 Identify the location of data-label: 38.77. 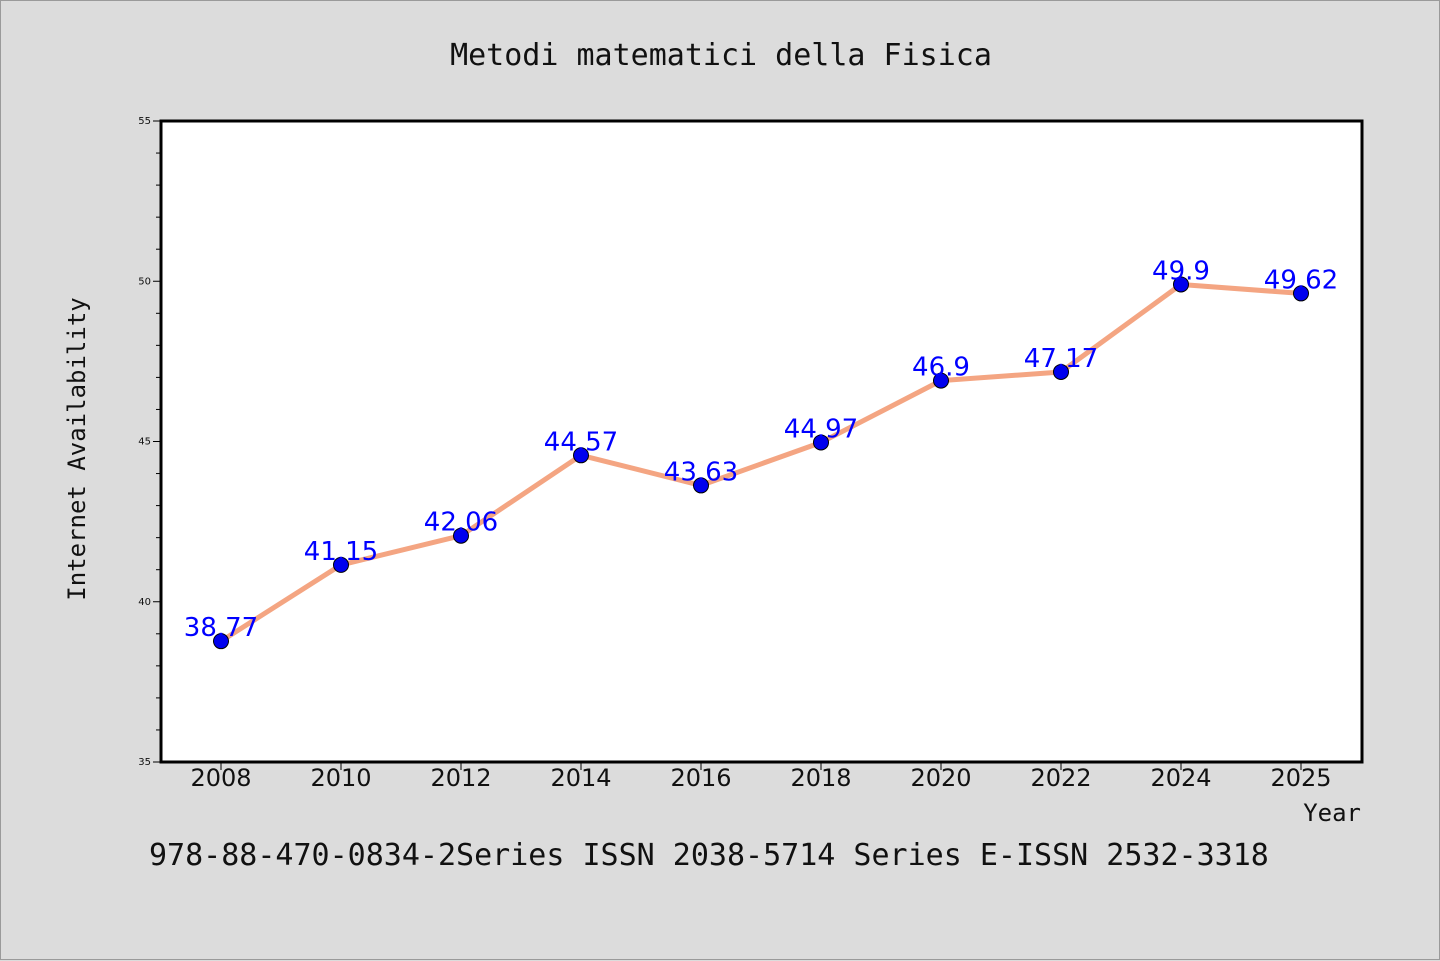
(221, 628).